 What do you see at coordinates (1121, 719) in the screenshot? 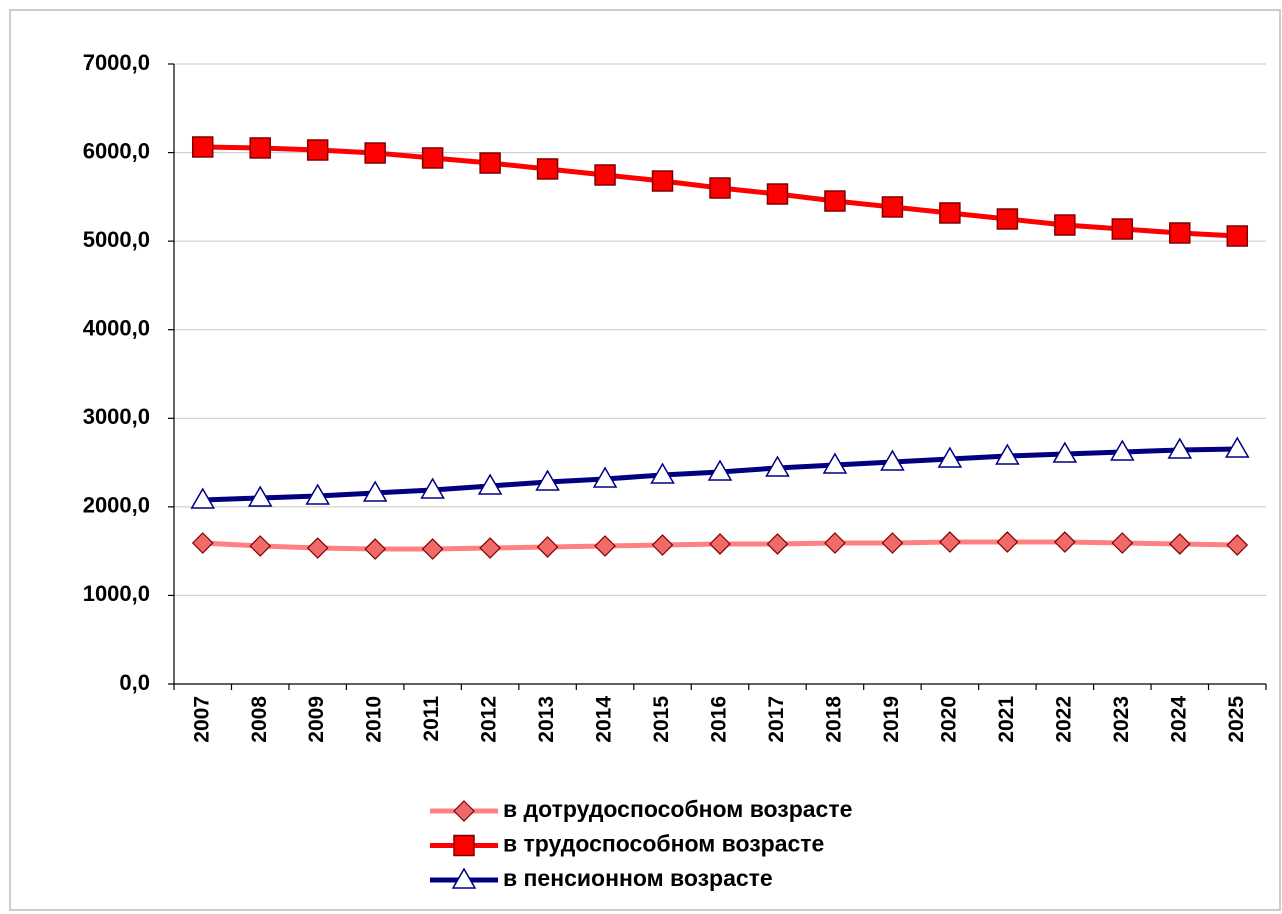
I see `x-tick-label: 2023` at bounding box center [1121, 719].